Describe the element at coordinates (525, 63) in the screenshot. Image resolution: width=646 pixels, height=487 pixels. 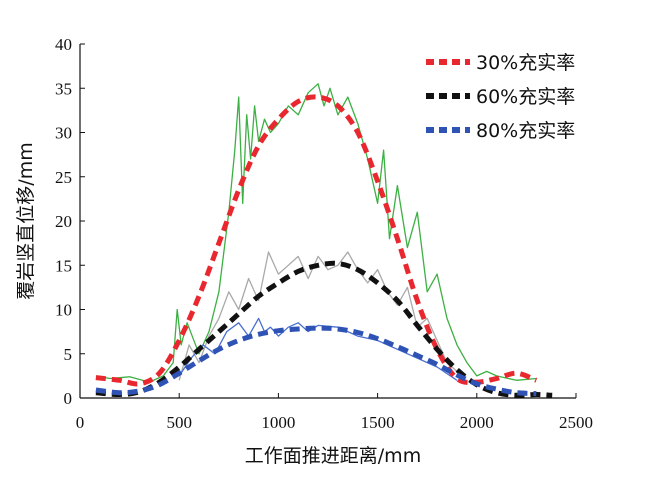
I see `legend-label-30: 30%充实率` at that location.